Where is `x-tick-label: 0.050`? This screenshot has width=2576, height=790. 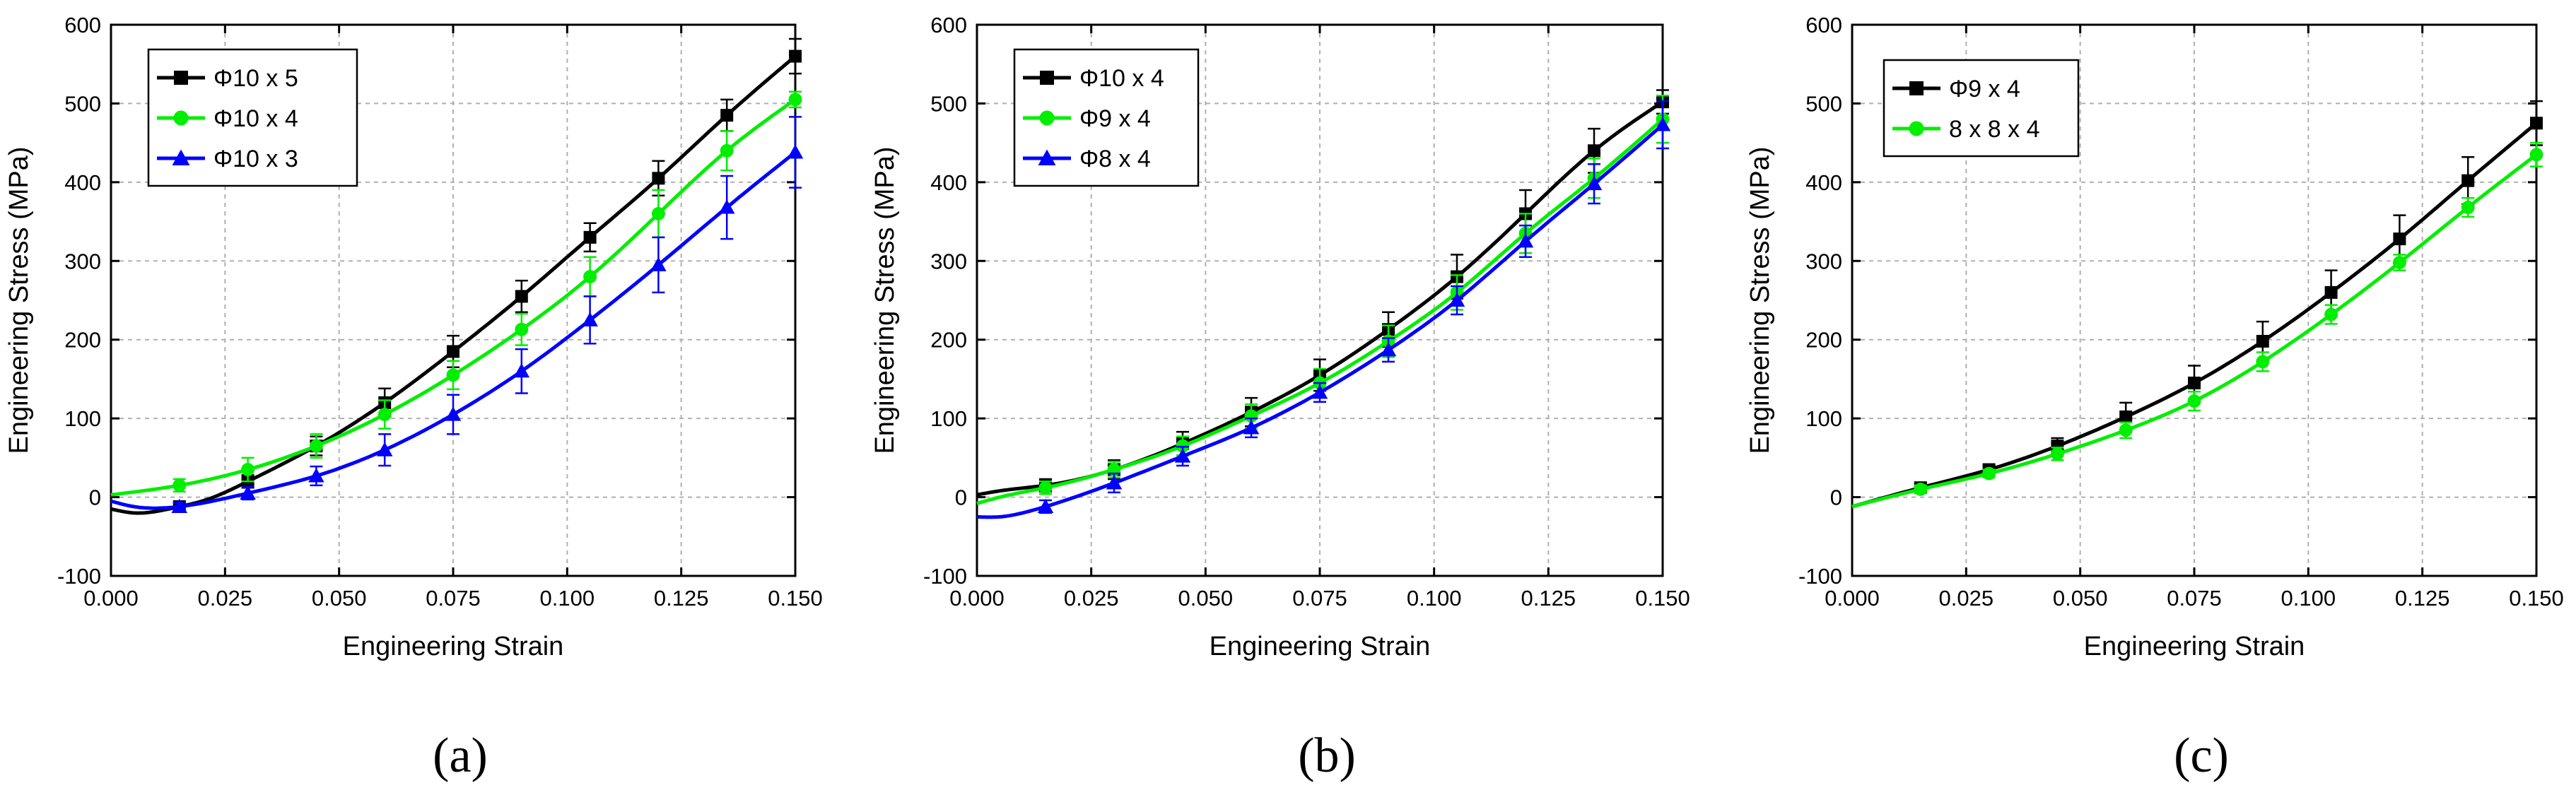
x-tick-label: 0.050 is located at coordinates (1206, 598).